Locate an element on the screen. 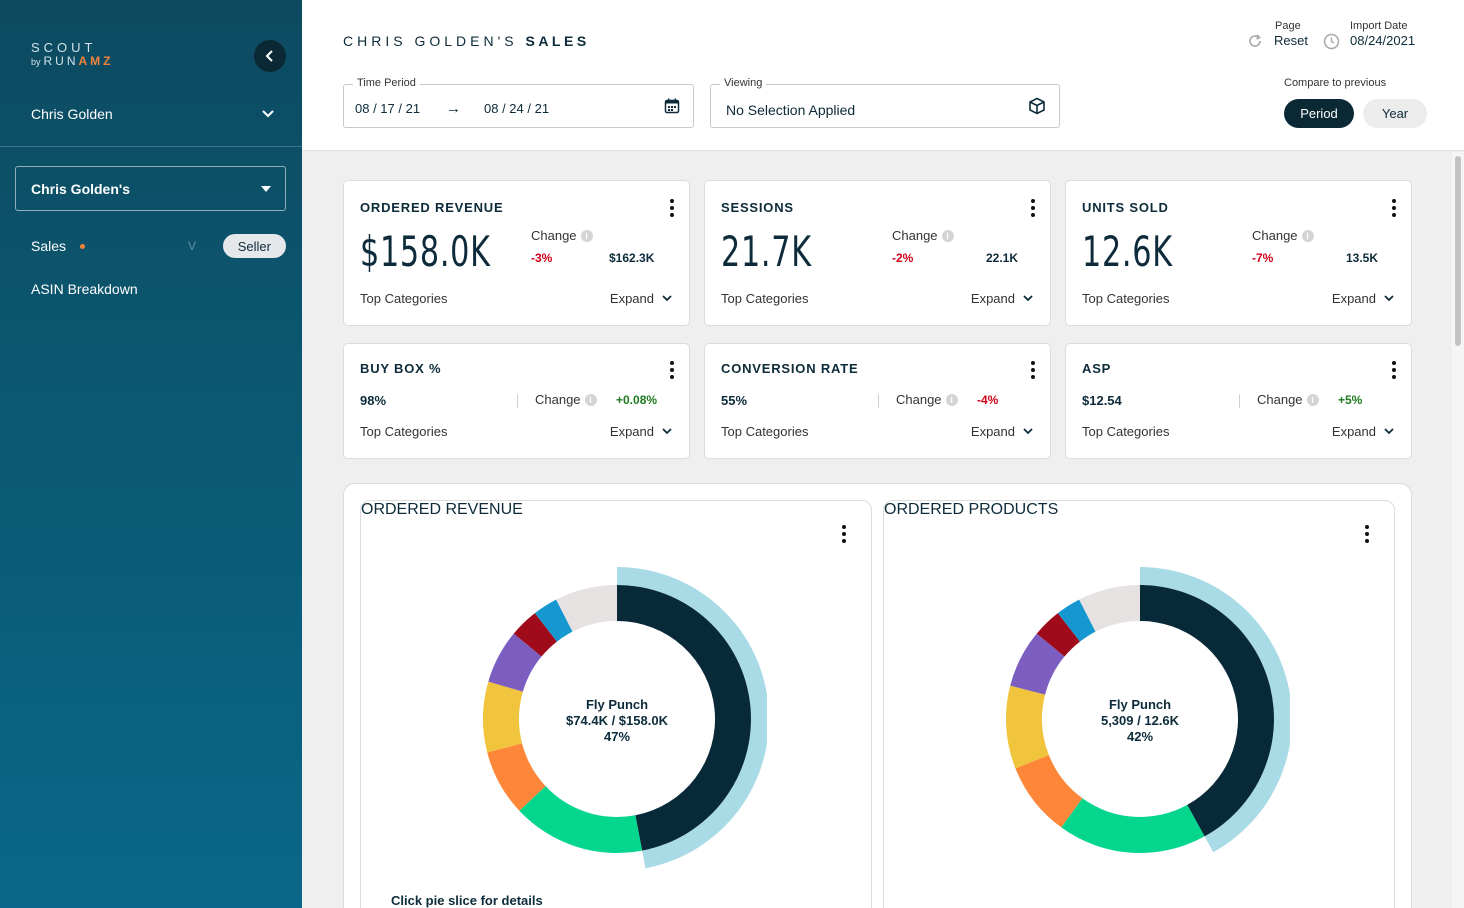 The height and width of the screenshot is (908, 1464). chart-title: ORDERED PRODUCTS is located at coordinates (971, 509).